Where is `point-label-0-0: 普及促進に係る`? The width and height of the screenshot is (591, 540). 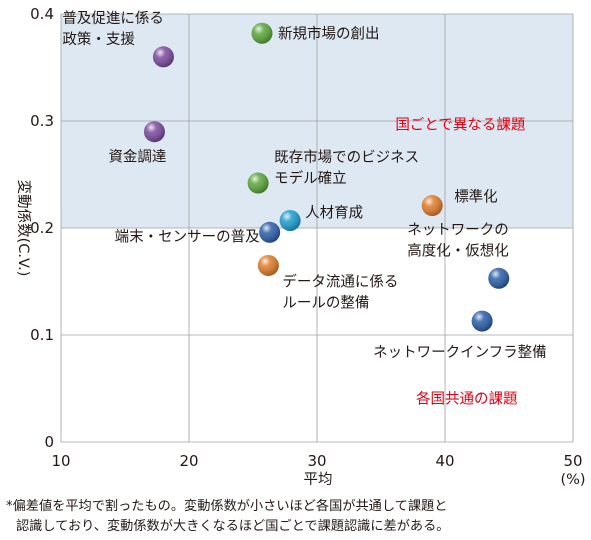 point-label-0-0: 普及促進に係る is located at coordinates (112, 18).